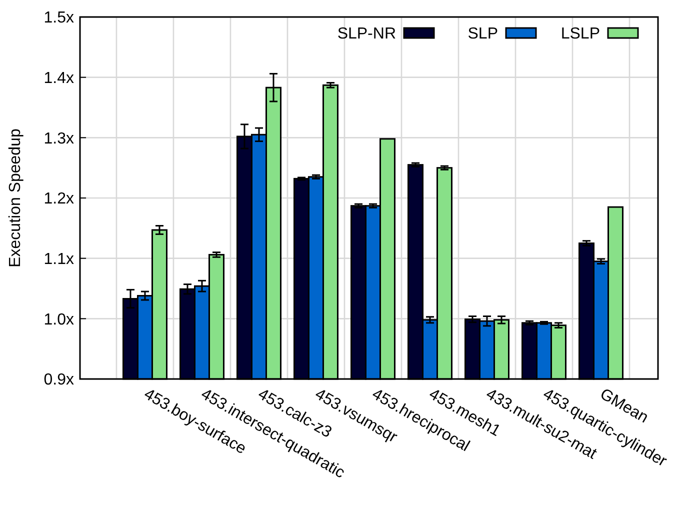 This screenshot has height=513, width=694. I want to click on legend-label: LSLP, so click(580, 34).